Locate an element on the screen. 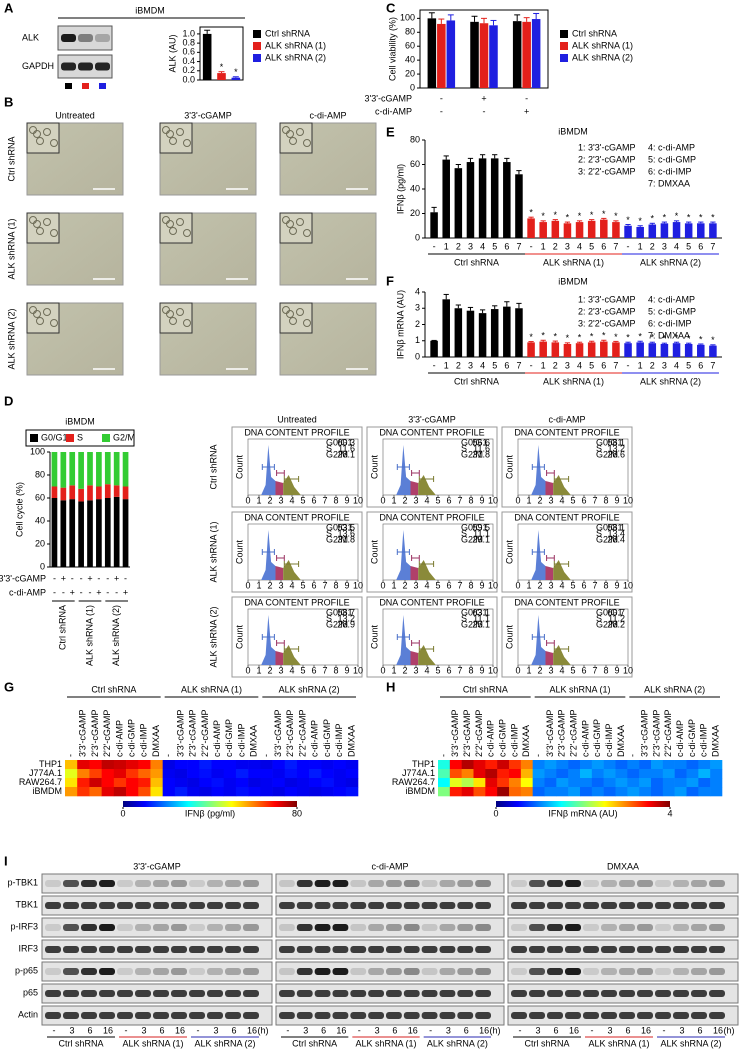  flow-x-tick-label: 5 is located at coordinates (302, 585).